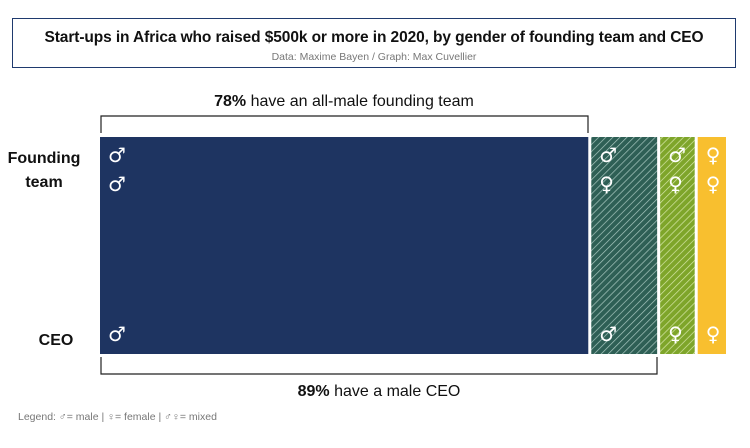 The width and height of the screenshot is (750, 448). I want to click on bottom-annotation: 89% have a male CEO, so click(379, 391).